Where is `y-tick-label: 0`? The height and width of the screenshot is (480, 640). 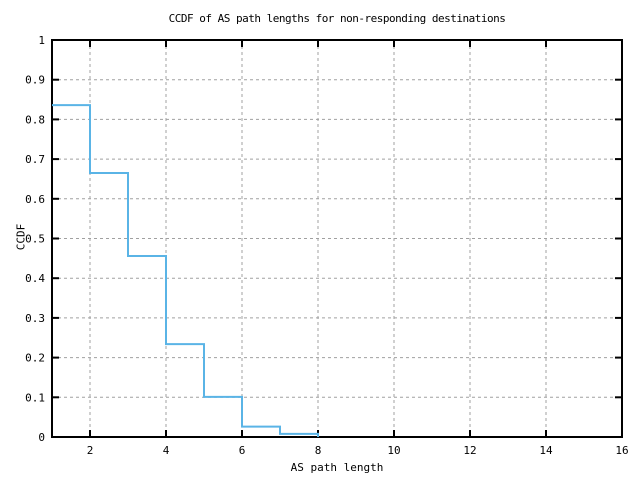 y-tick-label: 0 is located at coordinates (41, 437).